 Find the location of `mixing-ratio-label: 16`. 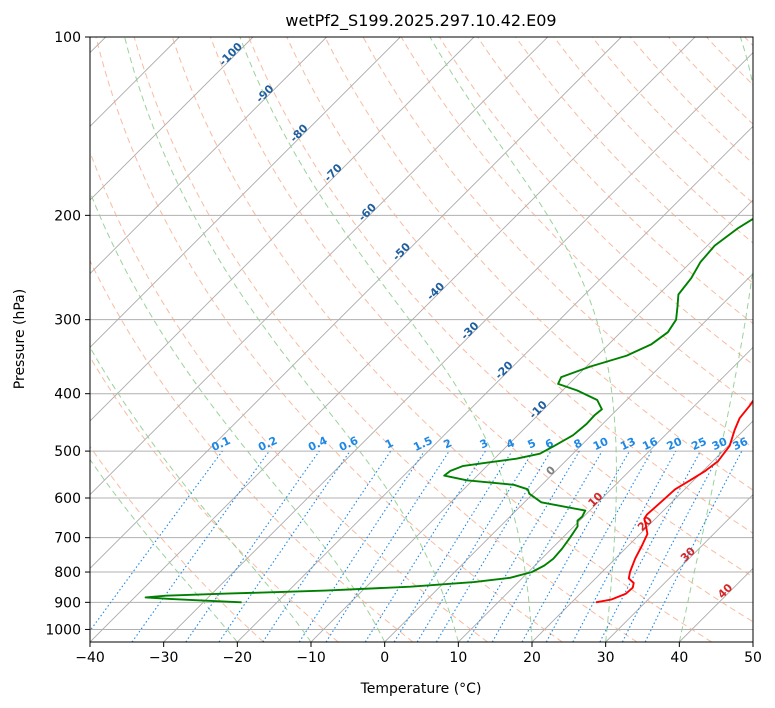

mixing-ratio-label: 16 is located at coordinates (650, 444).